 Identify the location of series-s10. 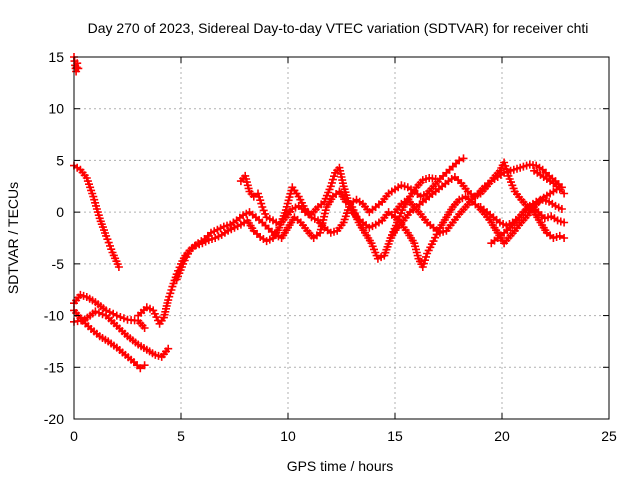
(478, 198).